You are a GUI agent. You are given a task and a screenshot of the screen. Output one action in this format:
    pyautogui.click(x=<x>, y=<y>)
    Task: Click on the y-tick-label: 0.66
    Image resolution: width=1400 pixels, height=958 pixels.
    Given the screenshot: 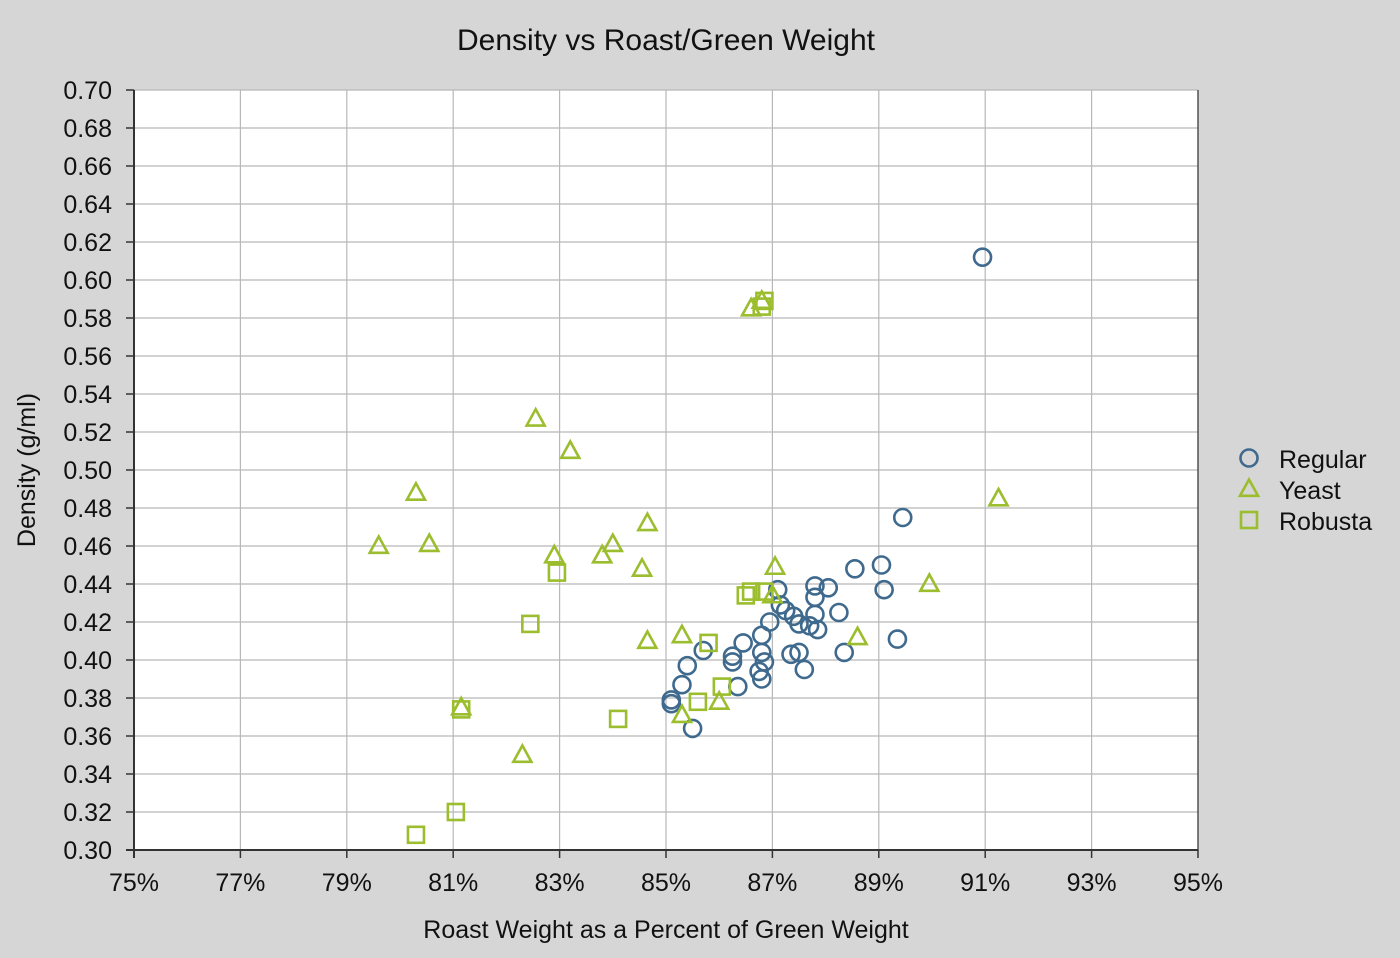 What is the action you would take?
    pyautogui.click(x=87, y=167)
    